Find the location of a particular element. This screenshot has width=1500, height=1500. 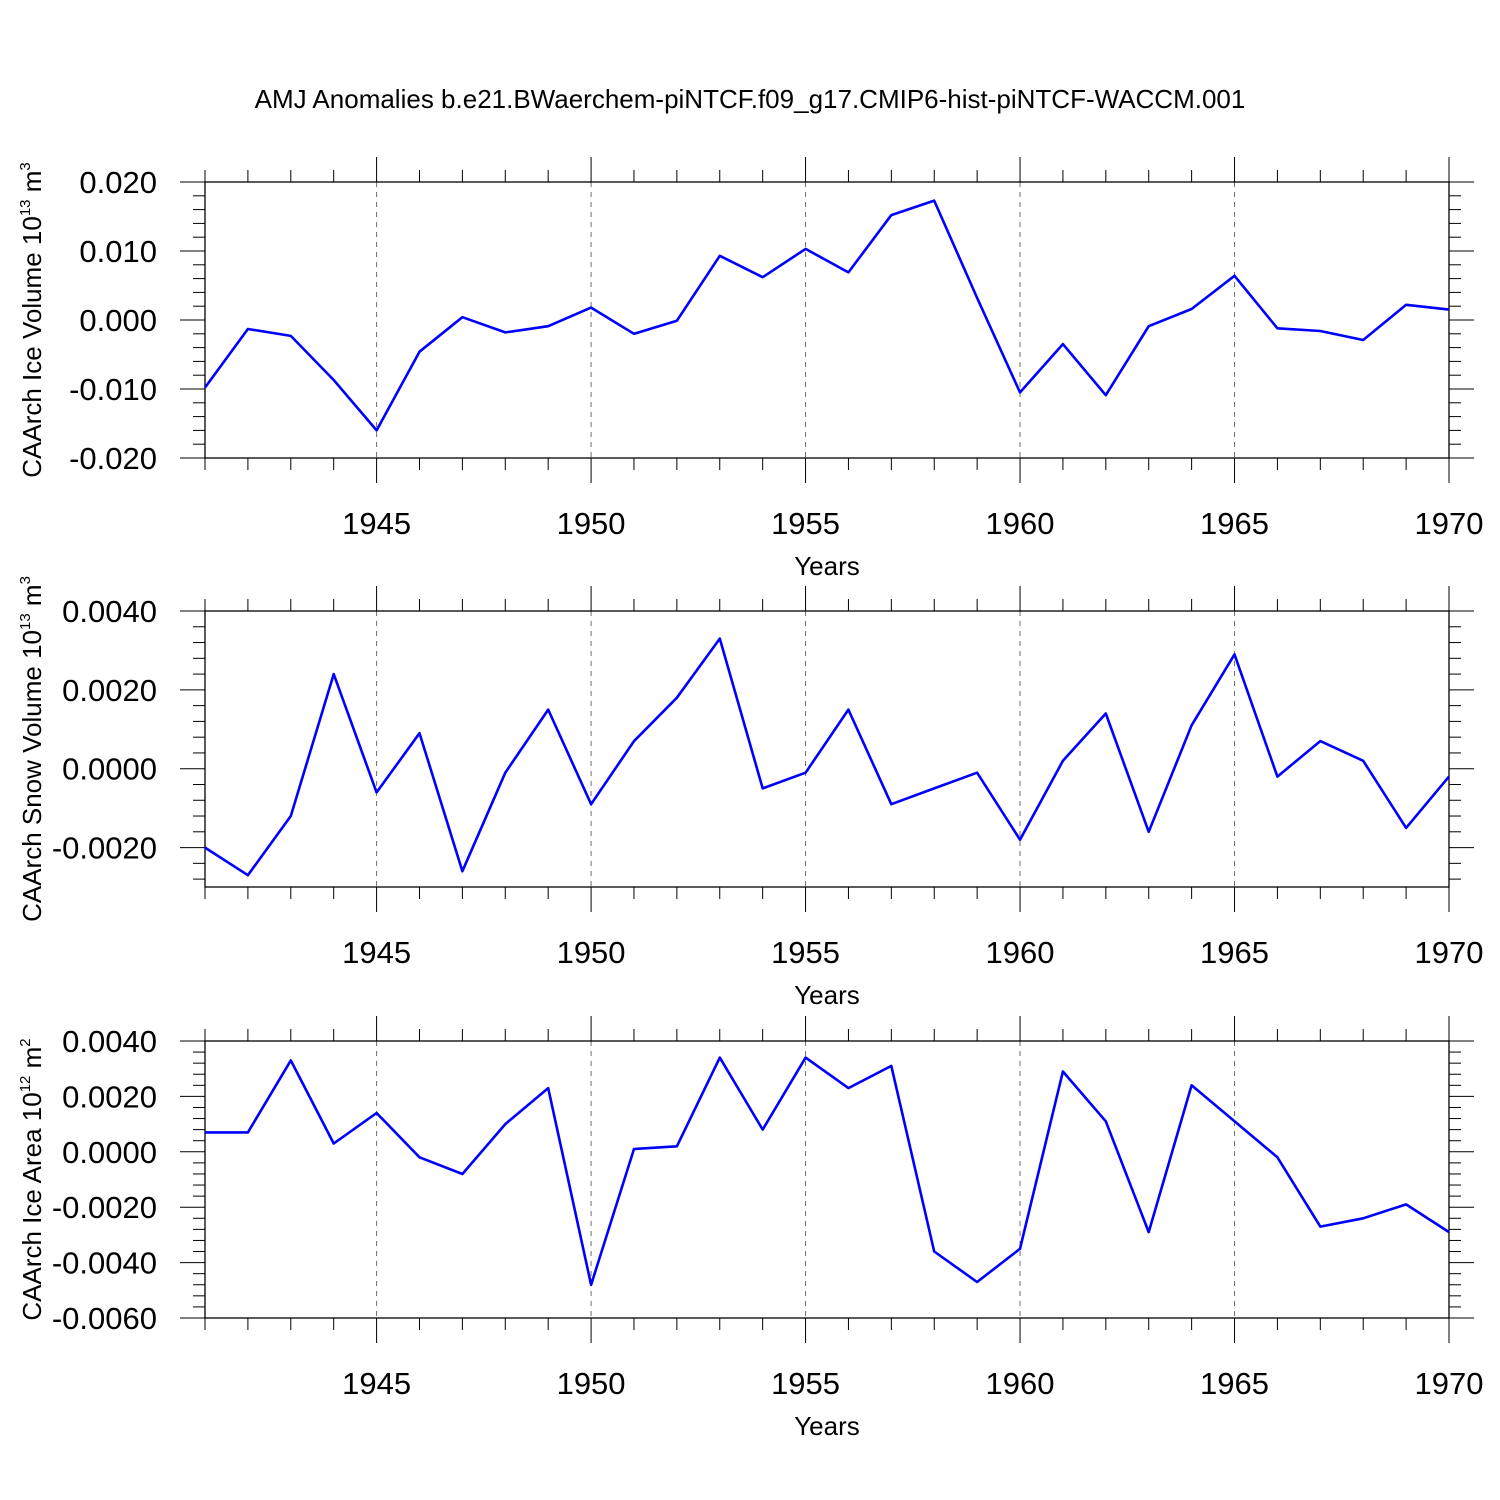

y-tick-label: 0.000 is located at coordinates (118, 320).